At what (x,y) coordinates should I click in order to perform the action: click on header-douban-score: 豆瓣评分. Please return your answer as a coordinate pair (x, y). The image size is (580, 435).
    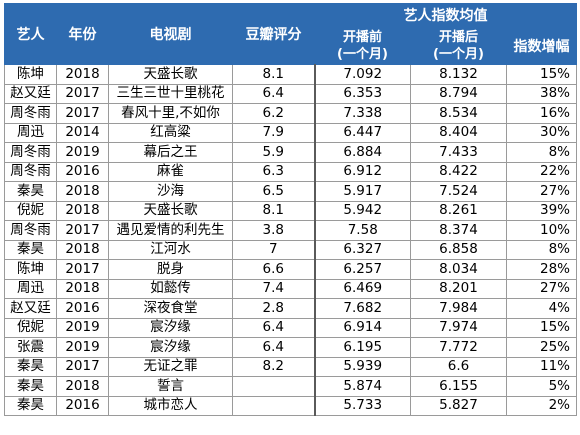
    Looking at the image, I should click on (273, 34).